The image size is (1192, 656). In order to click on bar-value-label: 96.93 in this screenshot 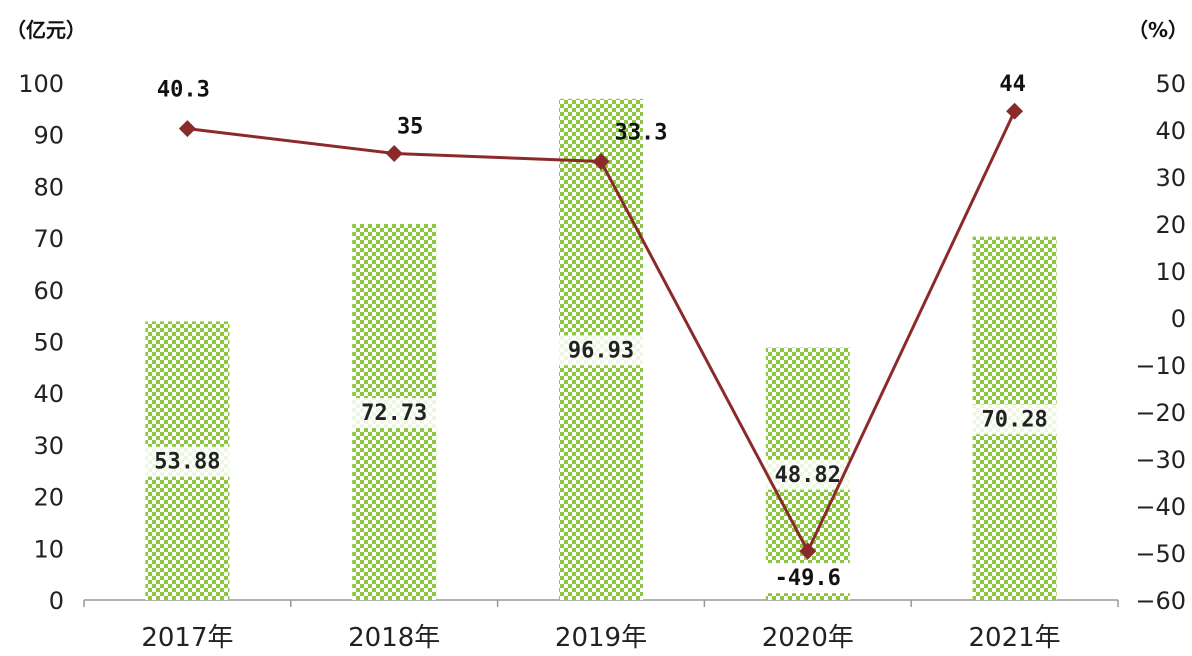, I will do `click(601, 350)`.